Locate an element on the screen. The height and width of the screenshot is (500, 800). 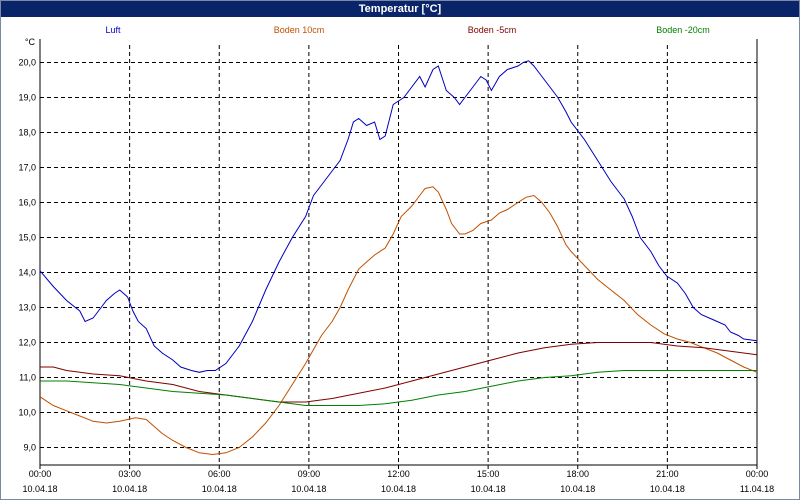
x-tick-time: 03:00 is located at coordinates (129, 474).